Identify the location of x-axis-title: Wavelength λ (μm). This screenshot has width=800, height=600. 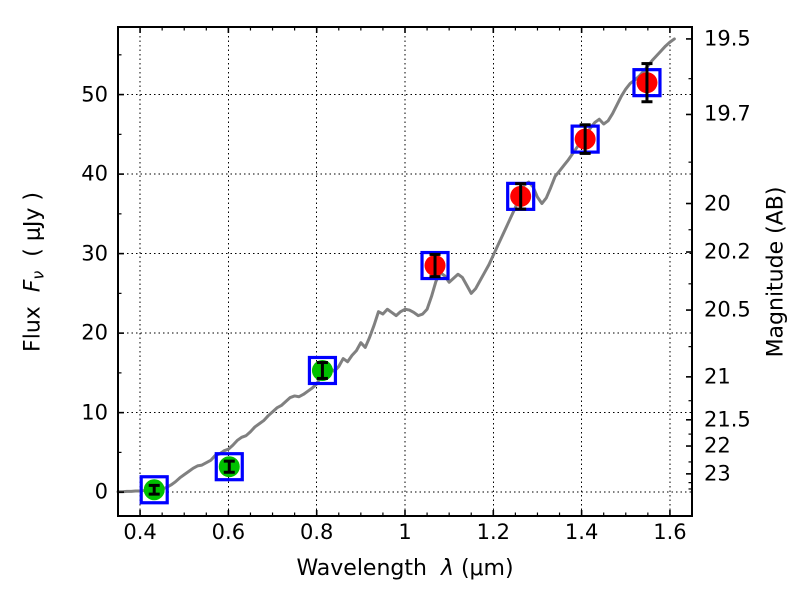
(405, 568).